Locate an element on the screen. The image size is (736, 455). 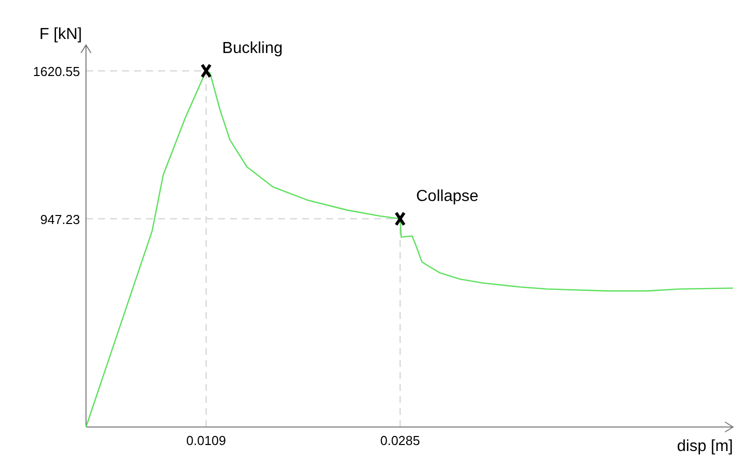
annotation: Buckling is located at coordinates (252, 48).